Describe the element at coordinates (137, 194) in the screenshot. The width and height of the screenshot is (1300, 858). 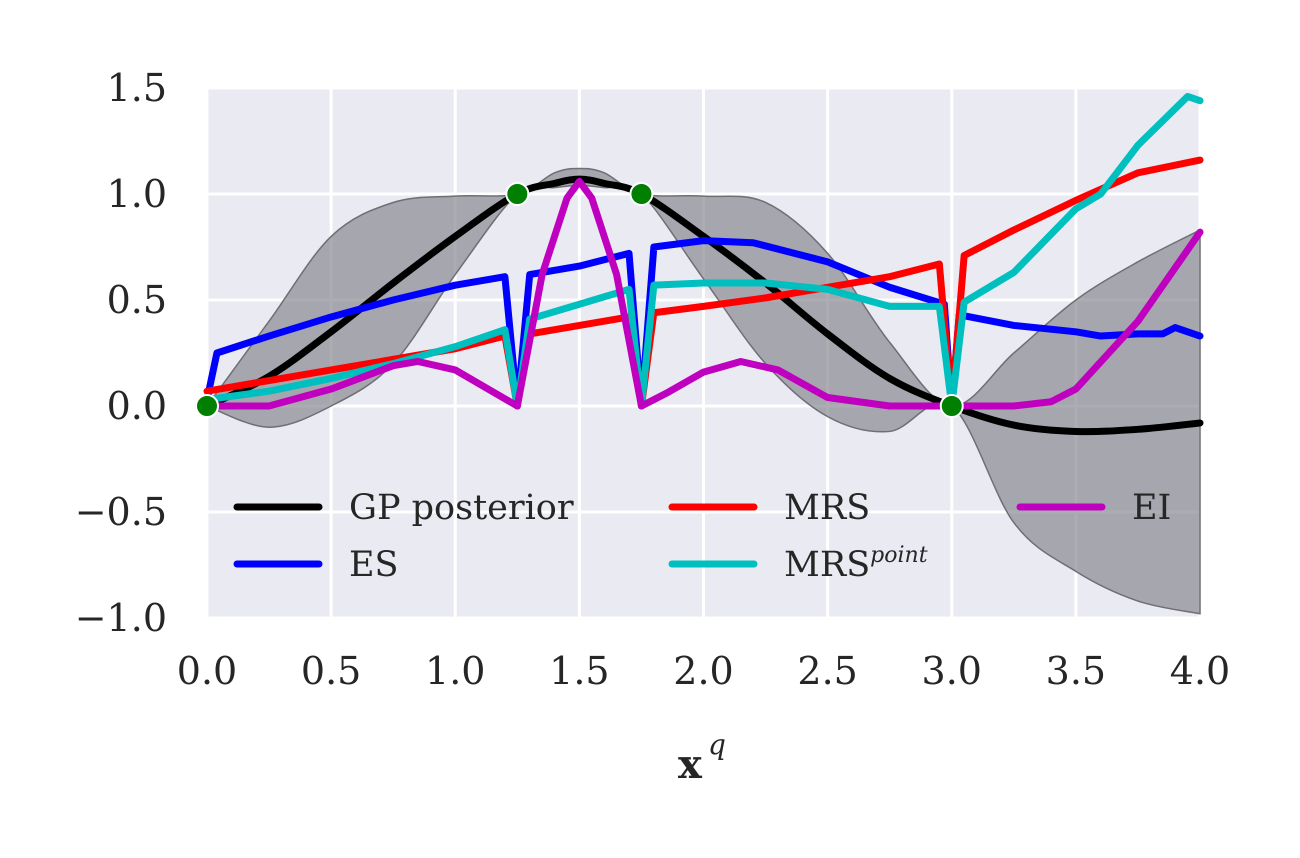
I see `y-tick-label: 1.0` at that location.